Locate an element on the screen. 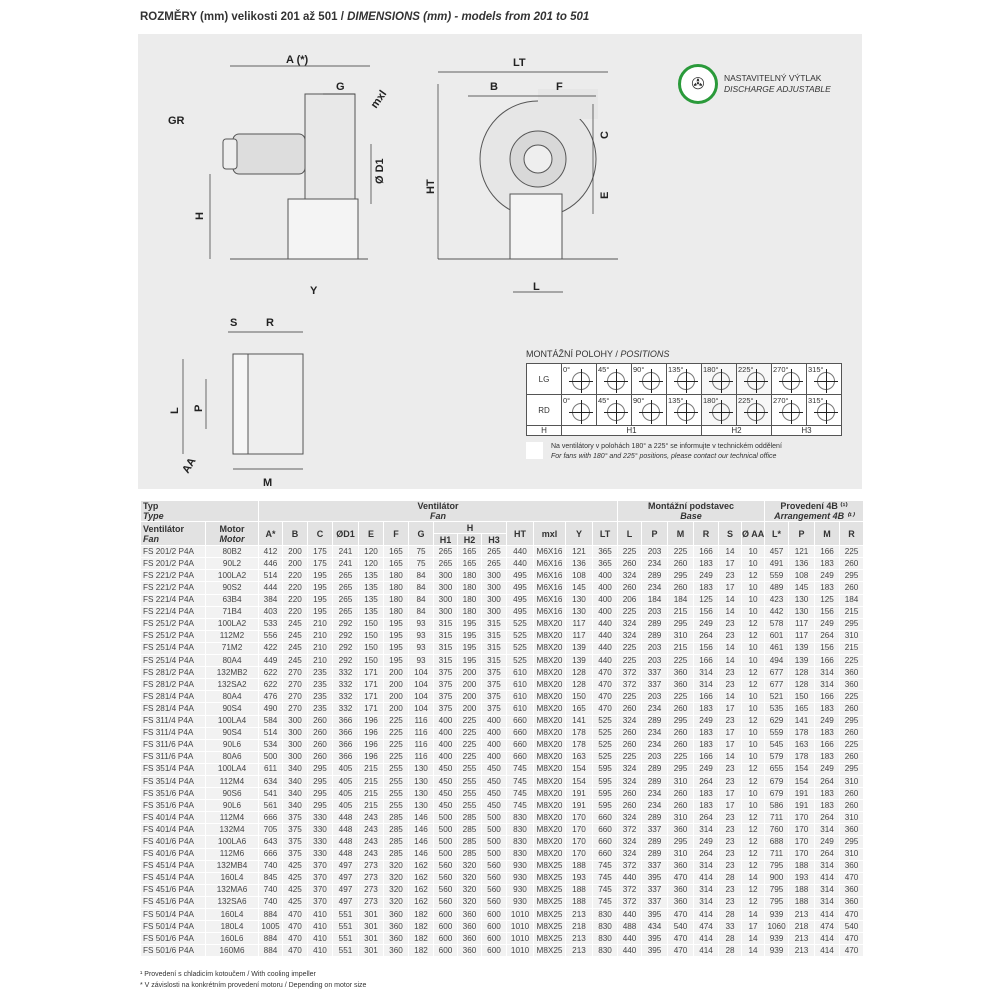 This screenshot has height=1000, width=1000. col-header: L is located at coordinates (630, 533).